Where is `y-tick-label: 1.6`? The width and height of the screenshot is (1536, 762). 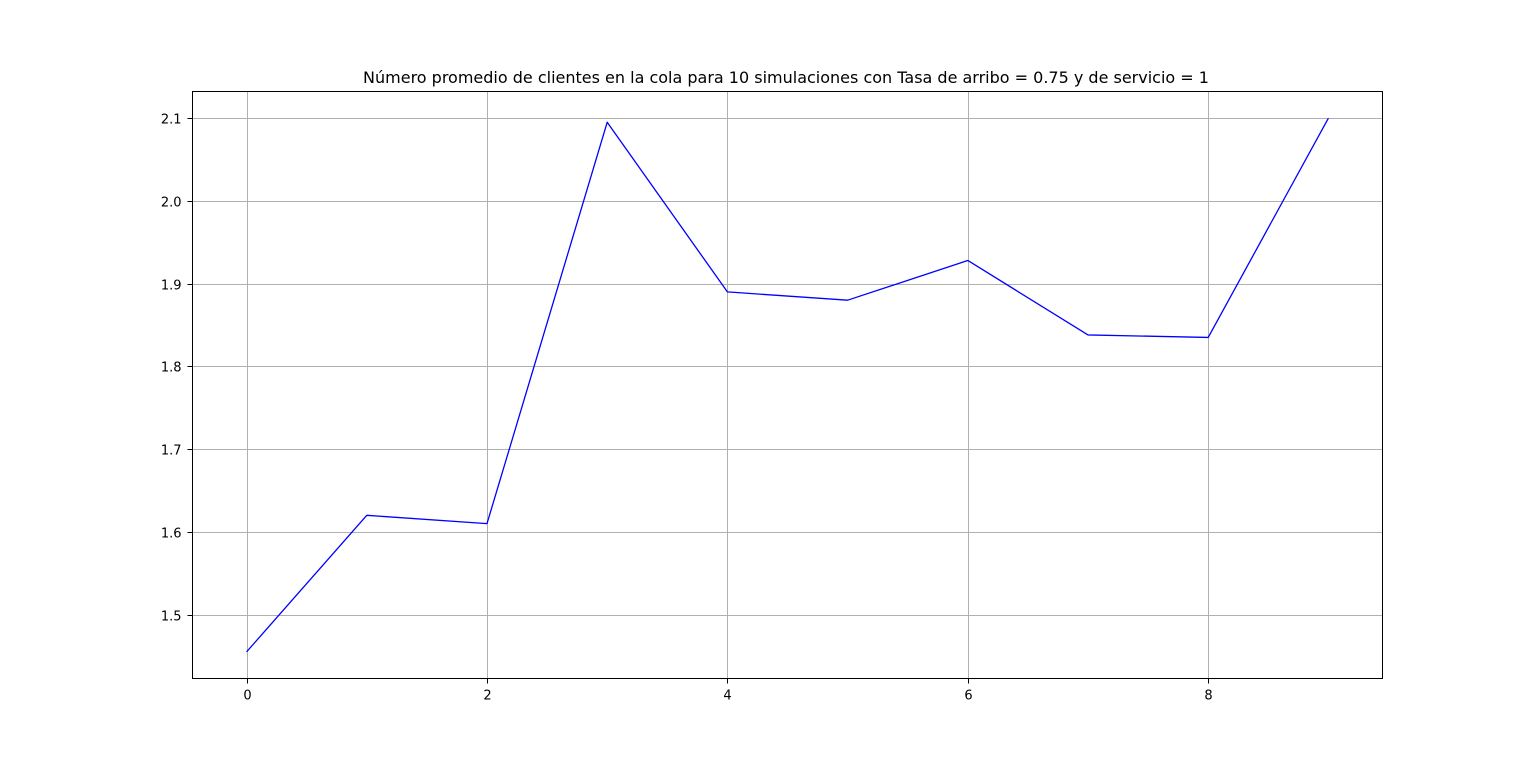
y-tick-label: 1.6 is located at coordinates (171, 534).